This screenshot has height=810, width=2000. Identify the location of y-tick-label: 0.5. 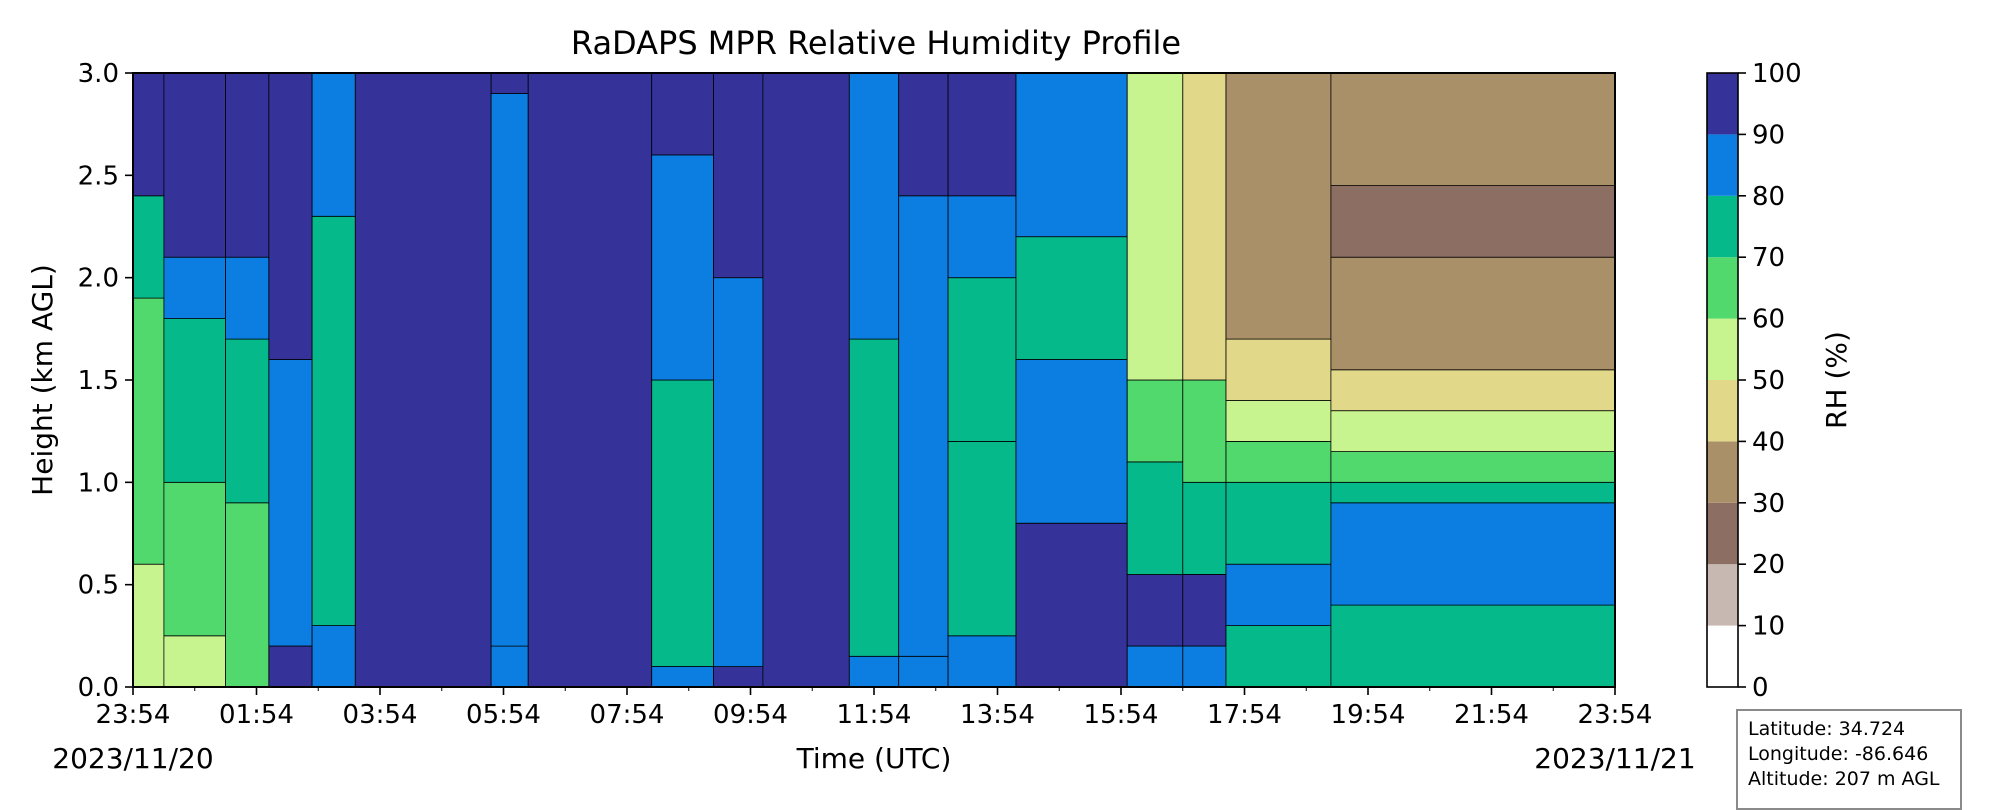
(98, 586).